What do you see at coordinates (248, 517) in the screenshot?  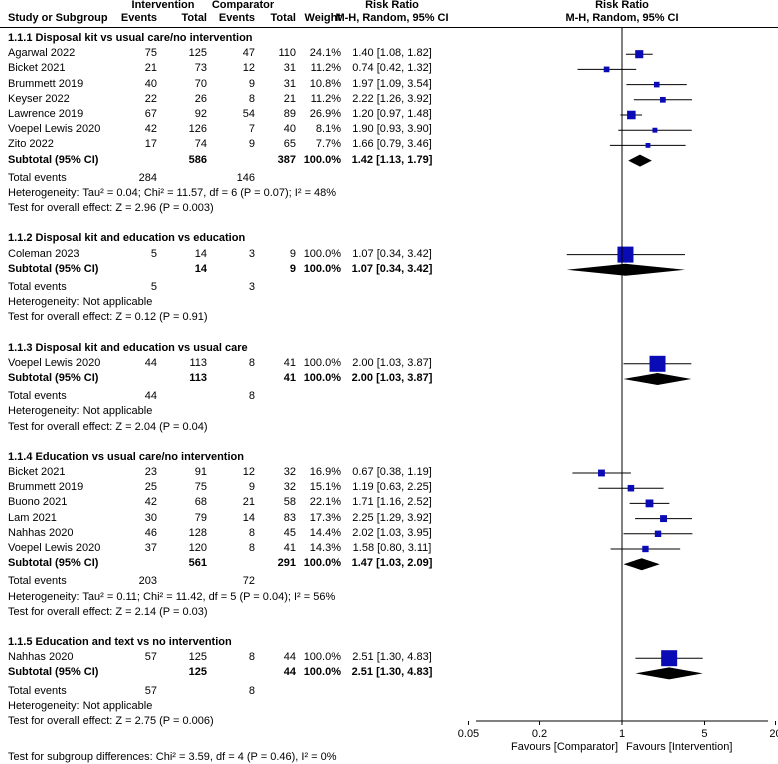 I see `comparator-events: 14` at bounding box center [248, 517].